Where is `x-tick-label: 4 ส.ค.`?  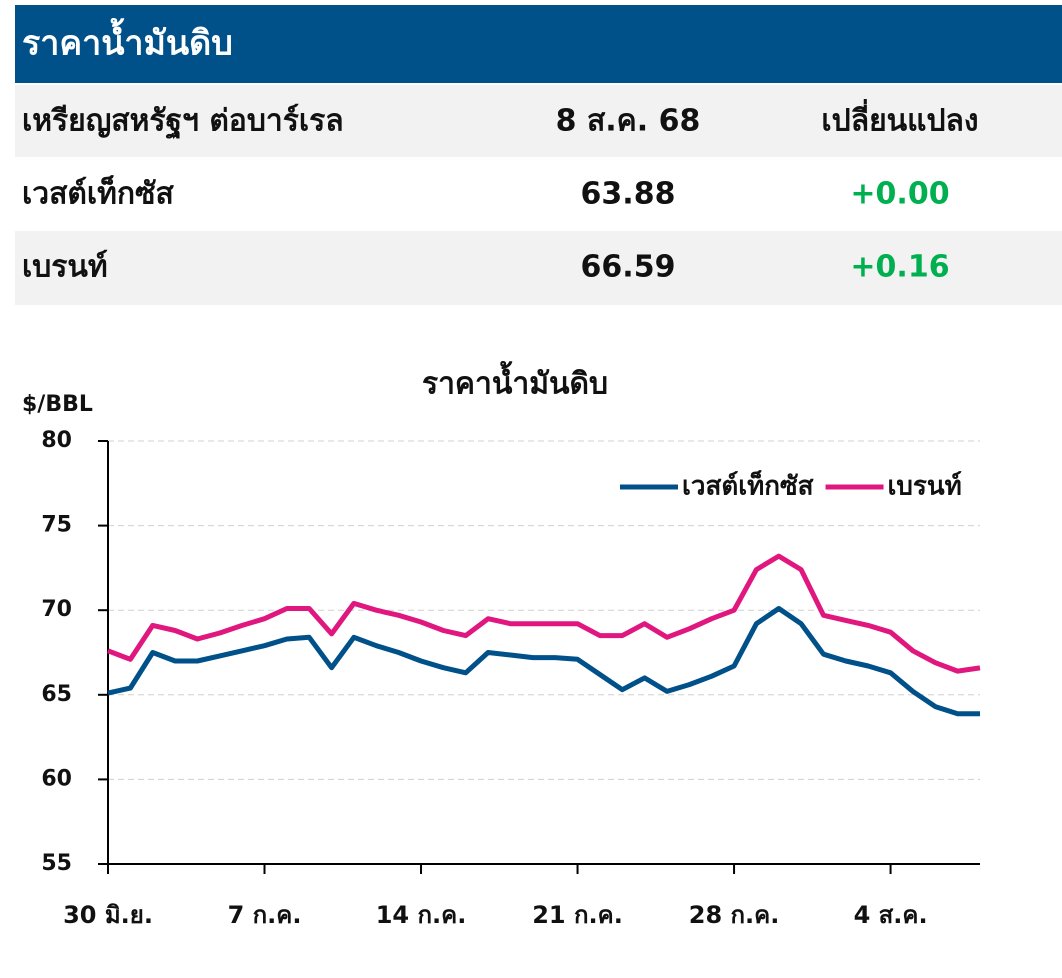 x-tick-label: 4 ส.ค. is located at coordinates (891, 915).